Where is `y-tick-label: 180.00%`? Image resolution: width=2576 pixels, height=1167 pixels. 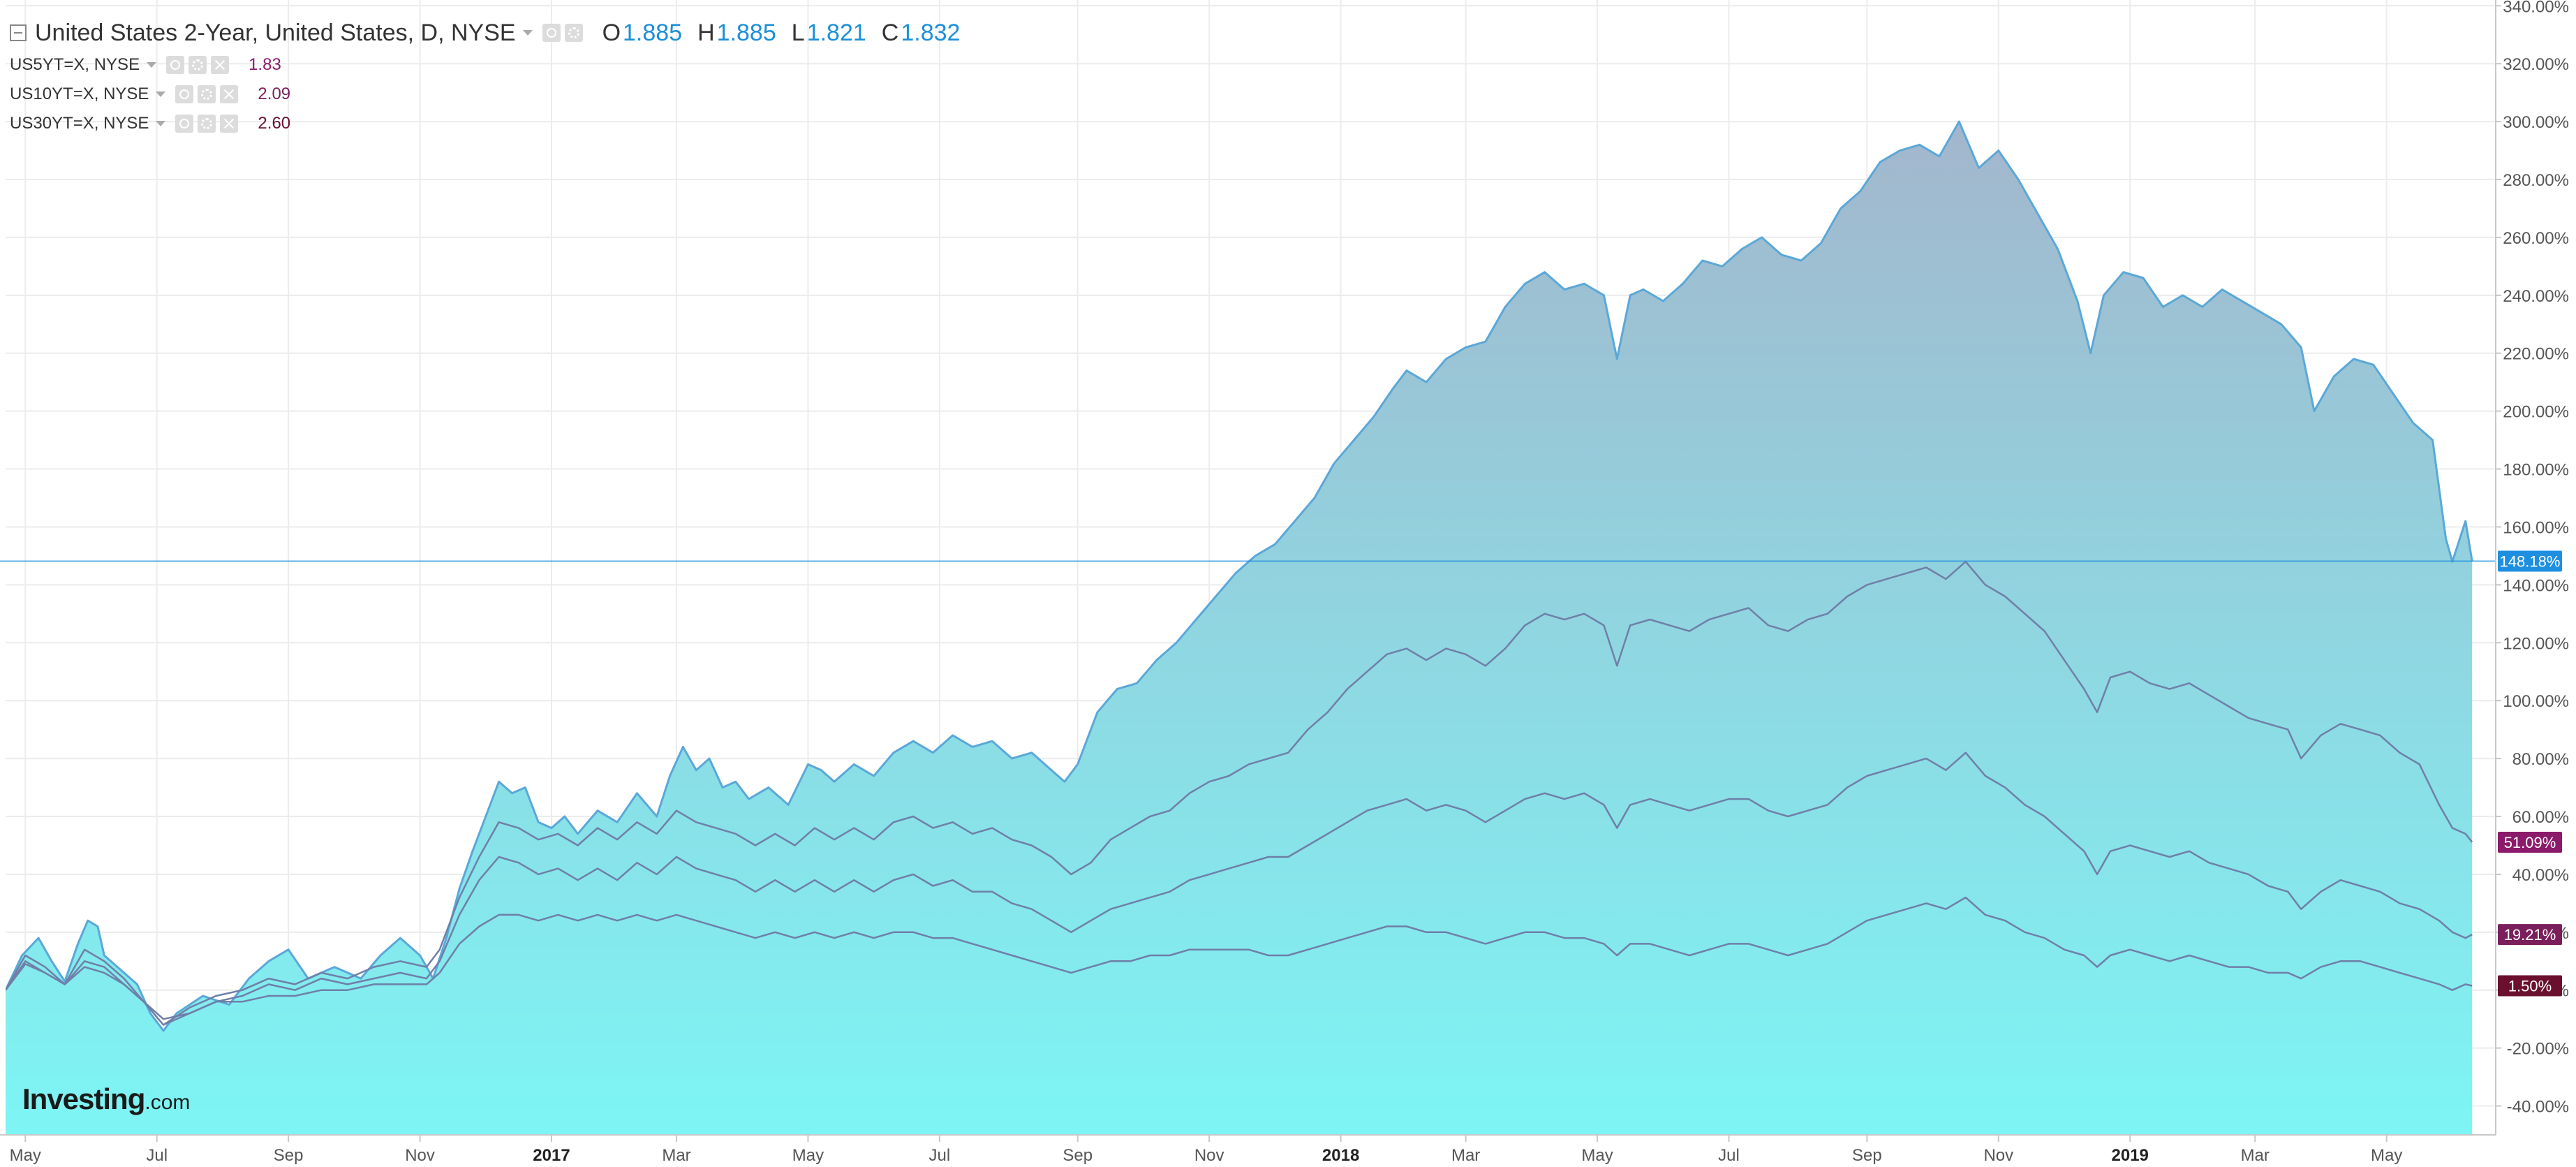 y-tick-label: 180.00% is located at coordinates (2536, 470).